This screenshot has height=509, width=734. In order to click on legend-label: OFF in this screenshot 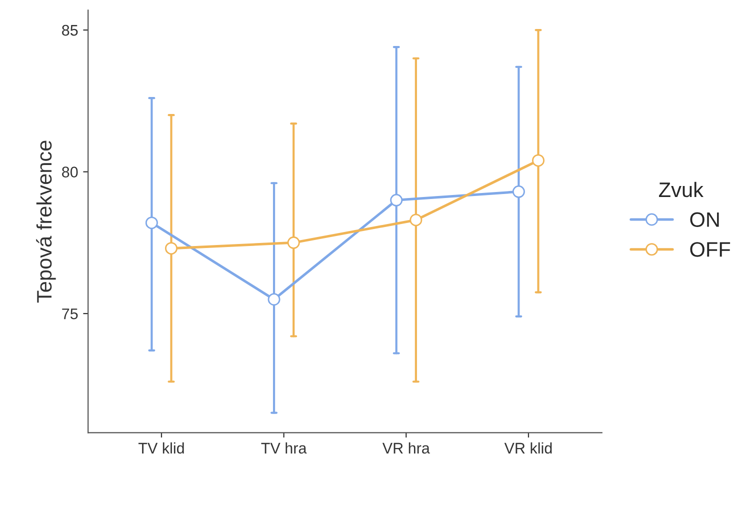, I will do `click(710, 249)`.